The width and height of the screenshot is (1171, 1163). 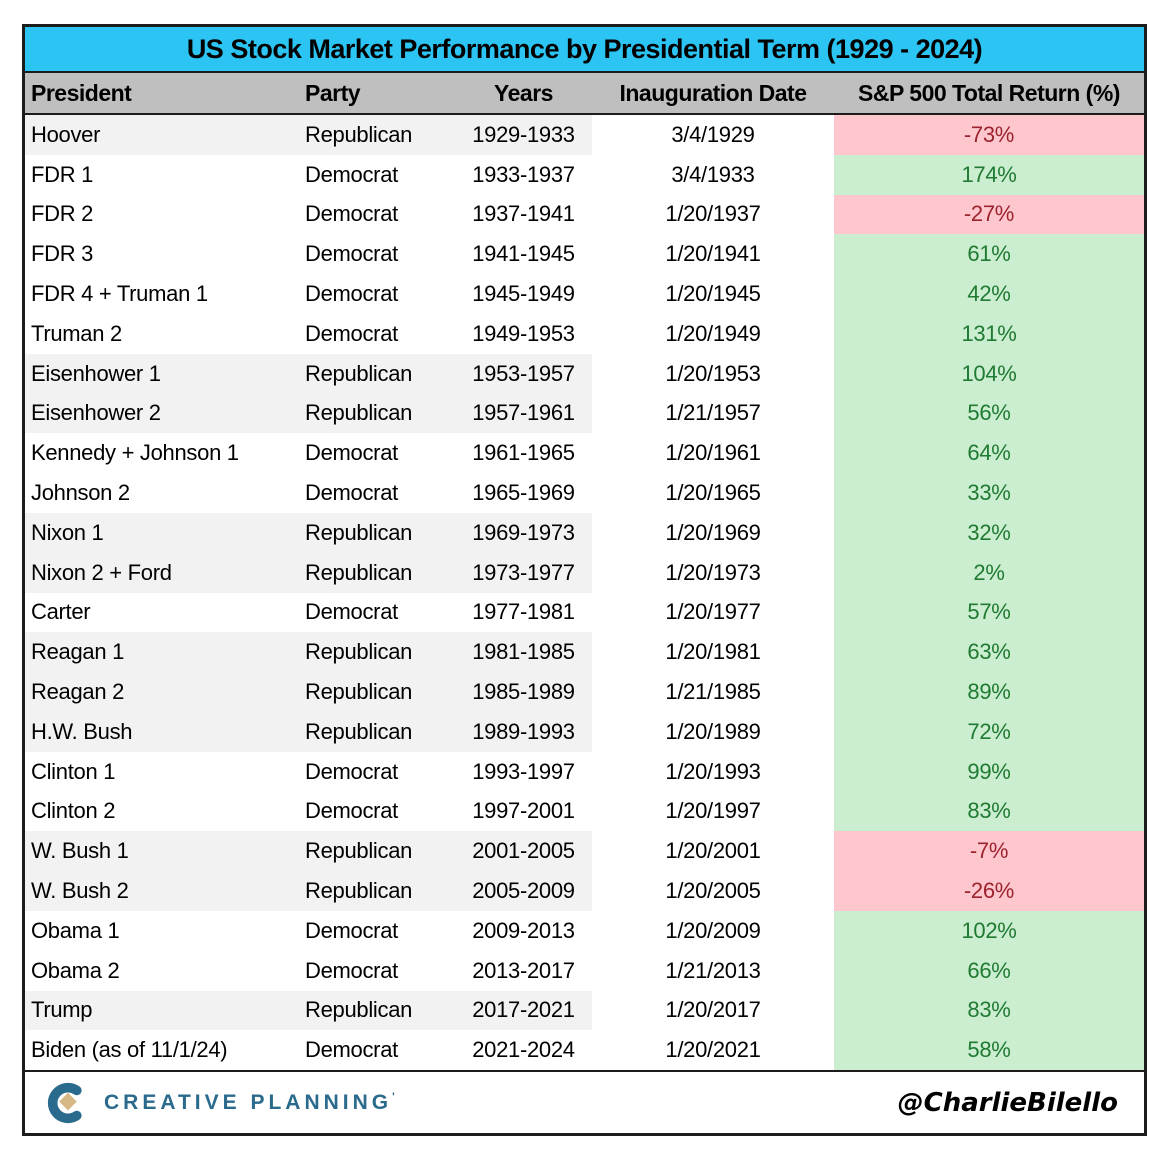 I want to click on cell-president: Kennedy + Johnson 1, so click(x=135, y=453).